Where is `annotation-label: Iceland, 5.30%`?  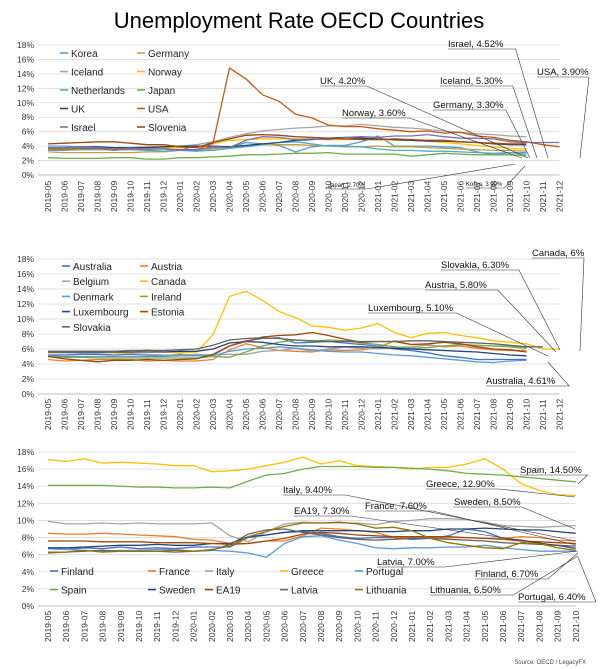
annotation-label: Iceland, 5.30% is located at coordinates (471, 81).